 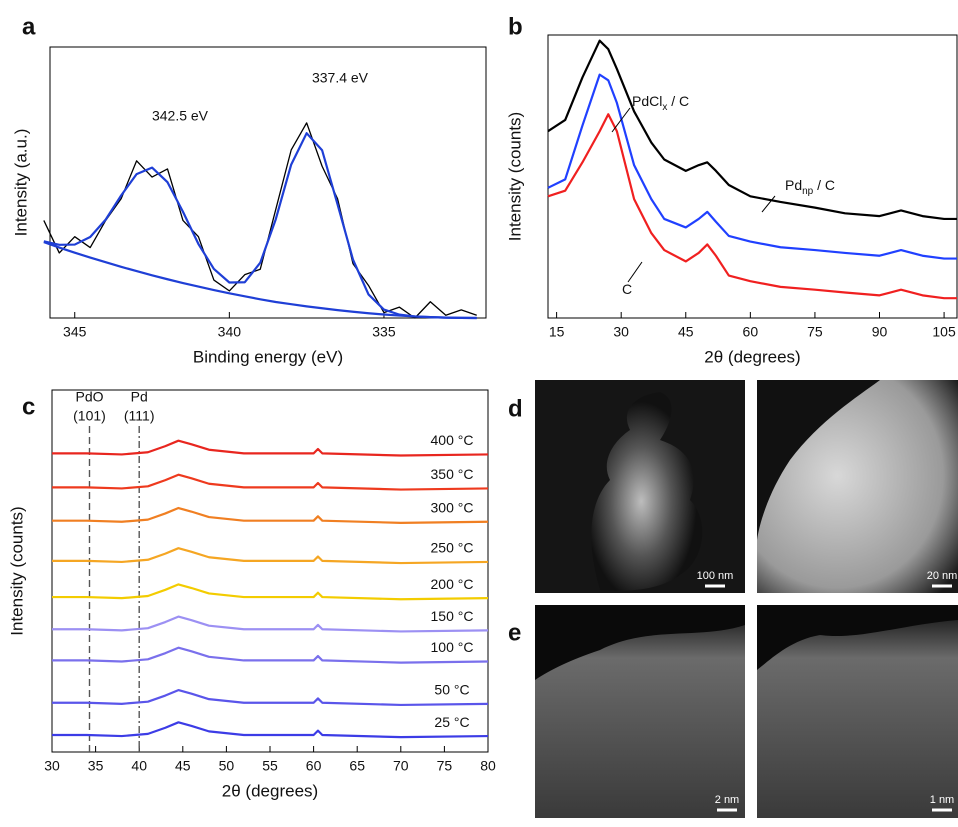 I want to click on plot-frame, so click(x=752, y=176).